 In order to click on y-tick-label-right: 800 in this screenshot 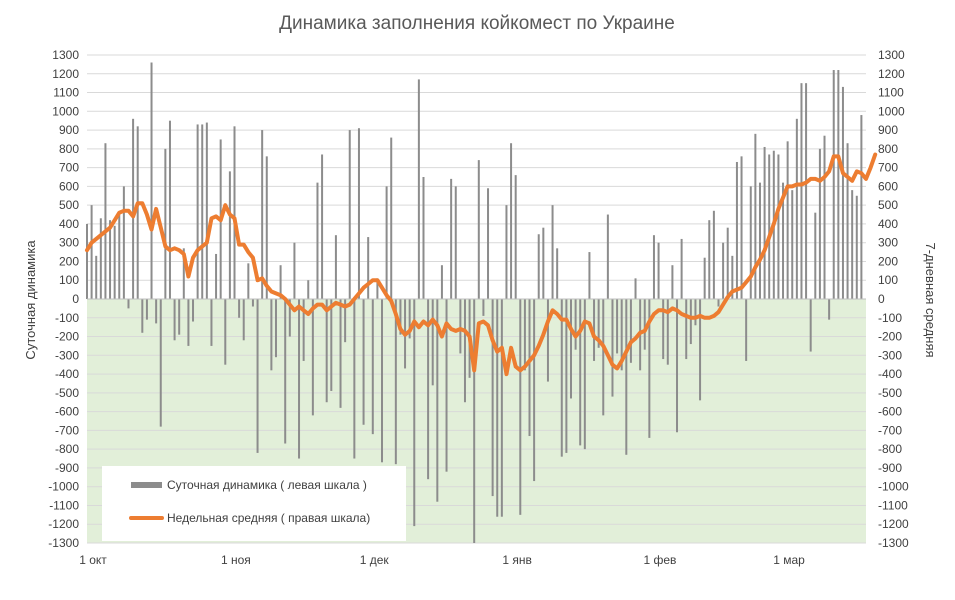, I will do `click(888, 149)`.